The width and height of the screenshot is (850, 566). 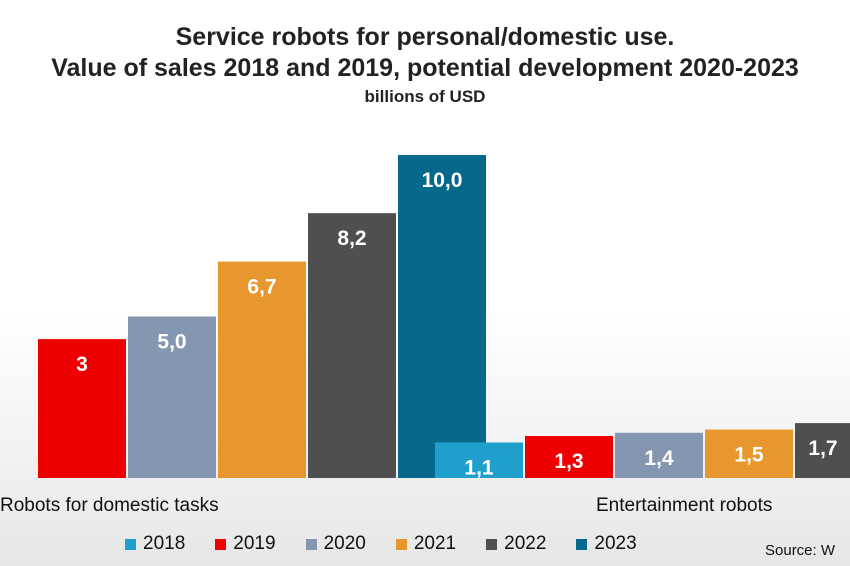 I want to click on category-label-domestic: Robots for domestic tasks, so click(x=109, y=505).